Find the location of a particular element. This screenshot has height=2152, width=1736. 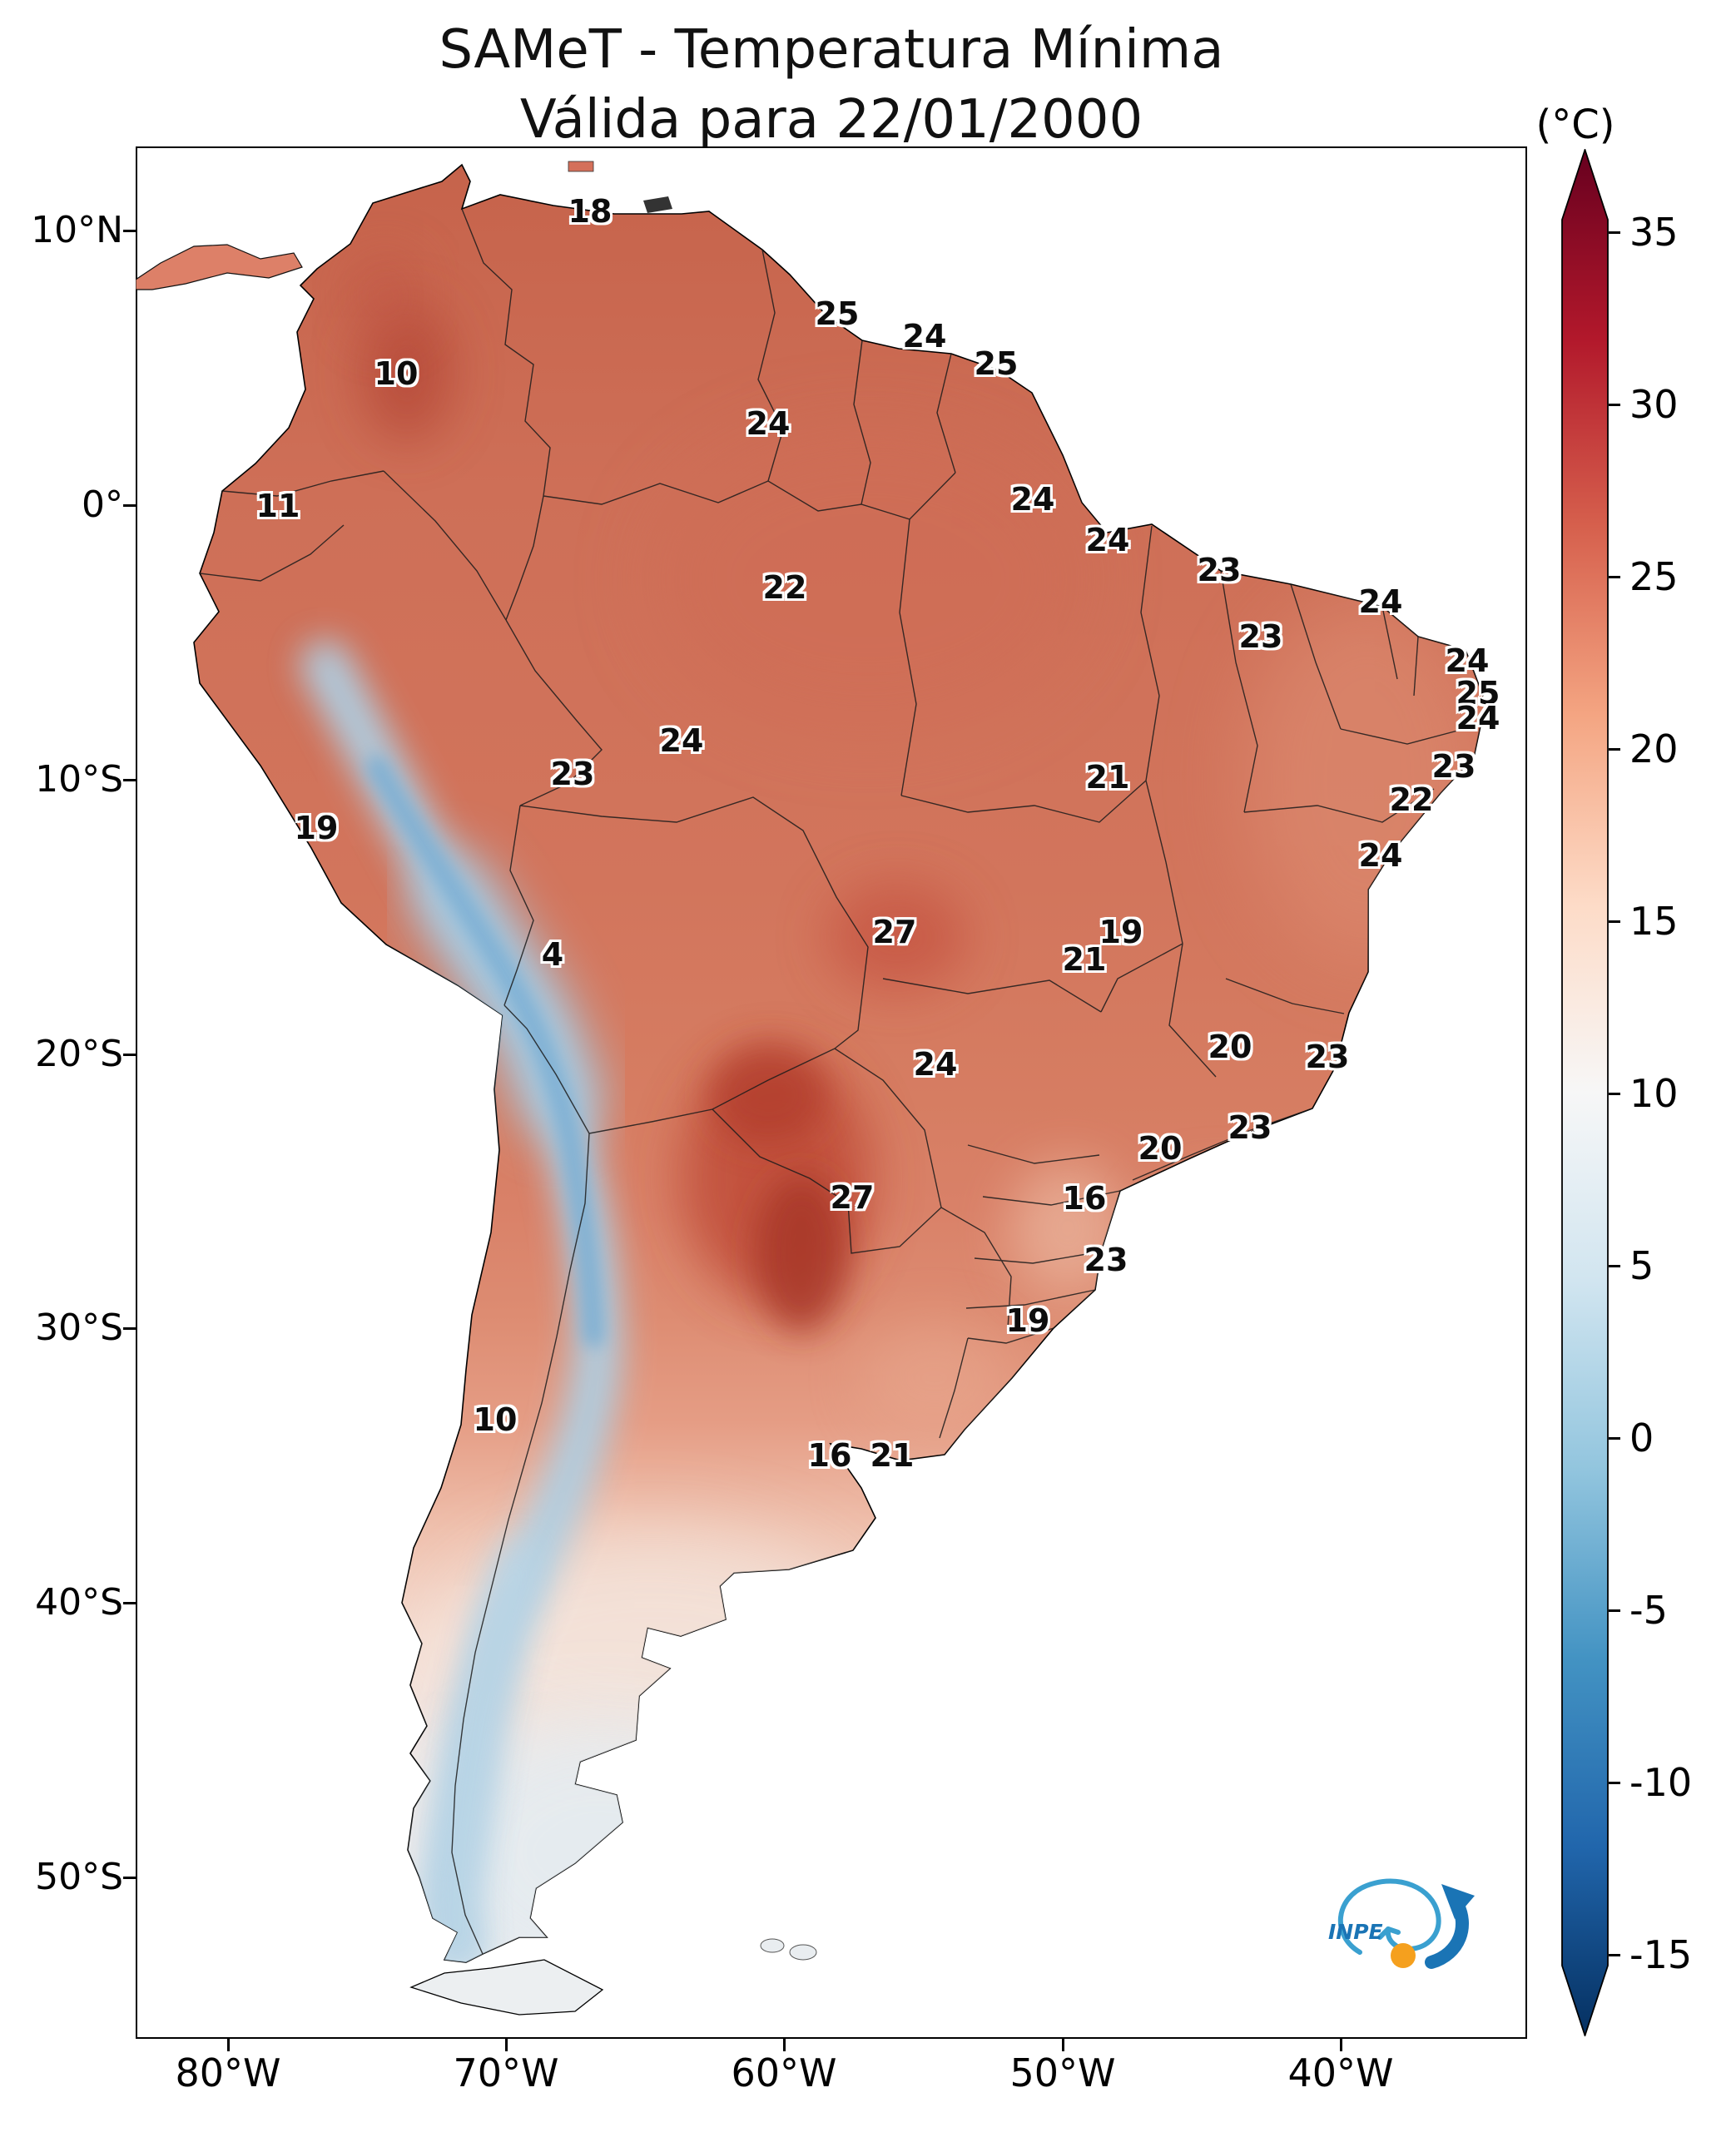

lat-tick-label: 30°S is located at coordinates (79, 1328).